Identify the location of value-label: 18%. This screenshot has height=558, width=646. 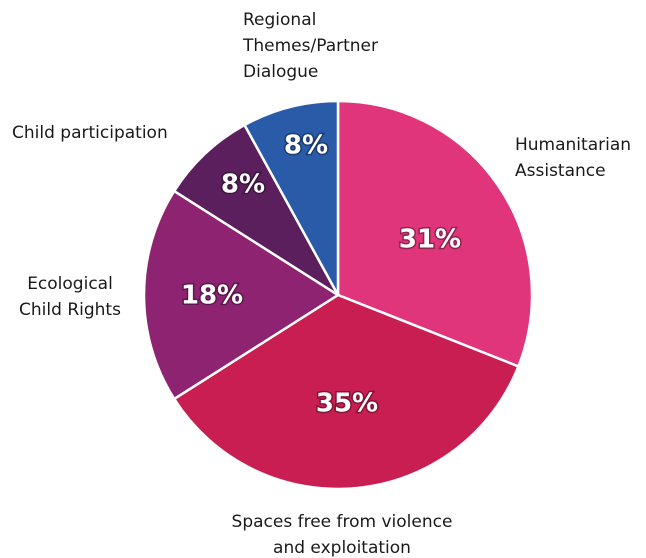
(212, 296).